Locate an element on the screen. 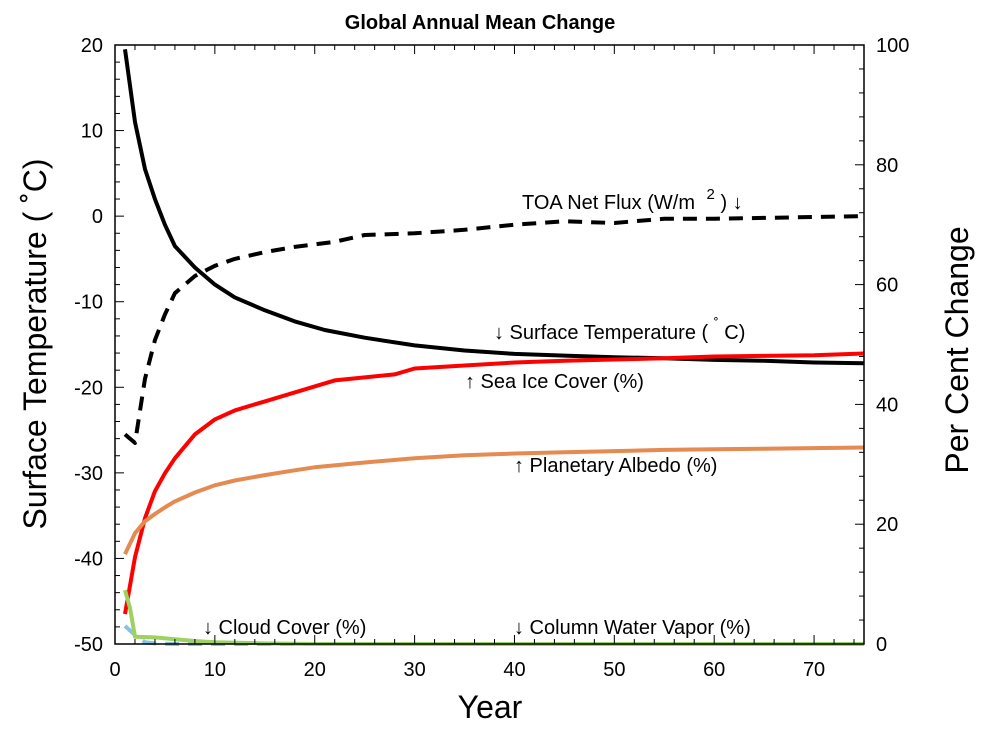 Image resolution: width=982 pixels, height=732 pixels. annotation-toa-sup: 2 is located at coordinates (711, 194).